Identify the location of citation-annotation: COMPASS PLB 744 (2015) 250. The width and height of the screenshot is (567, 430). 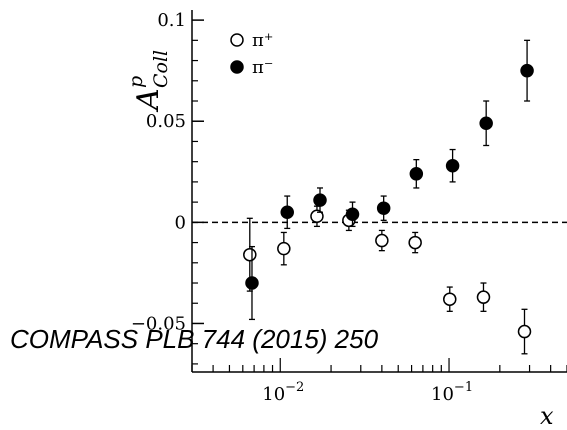
(194, 339).